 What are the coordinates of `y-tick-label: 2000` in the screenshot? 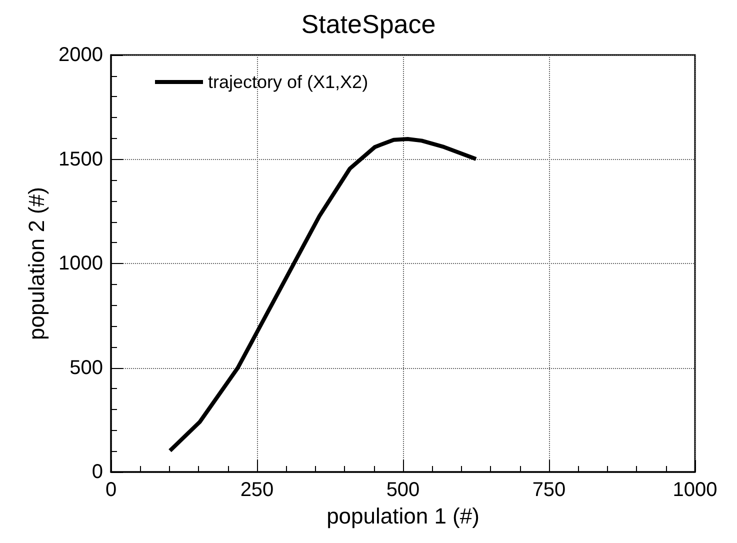 It's located at (80, 55).